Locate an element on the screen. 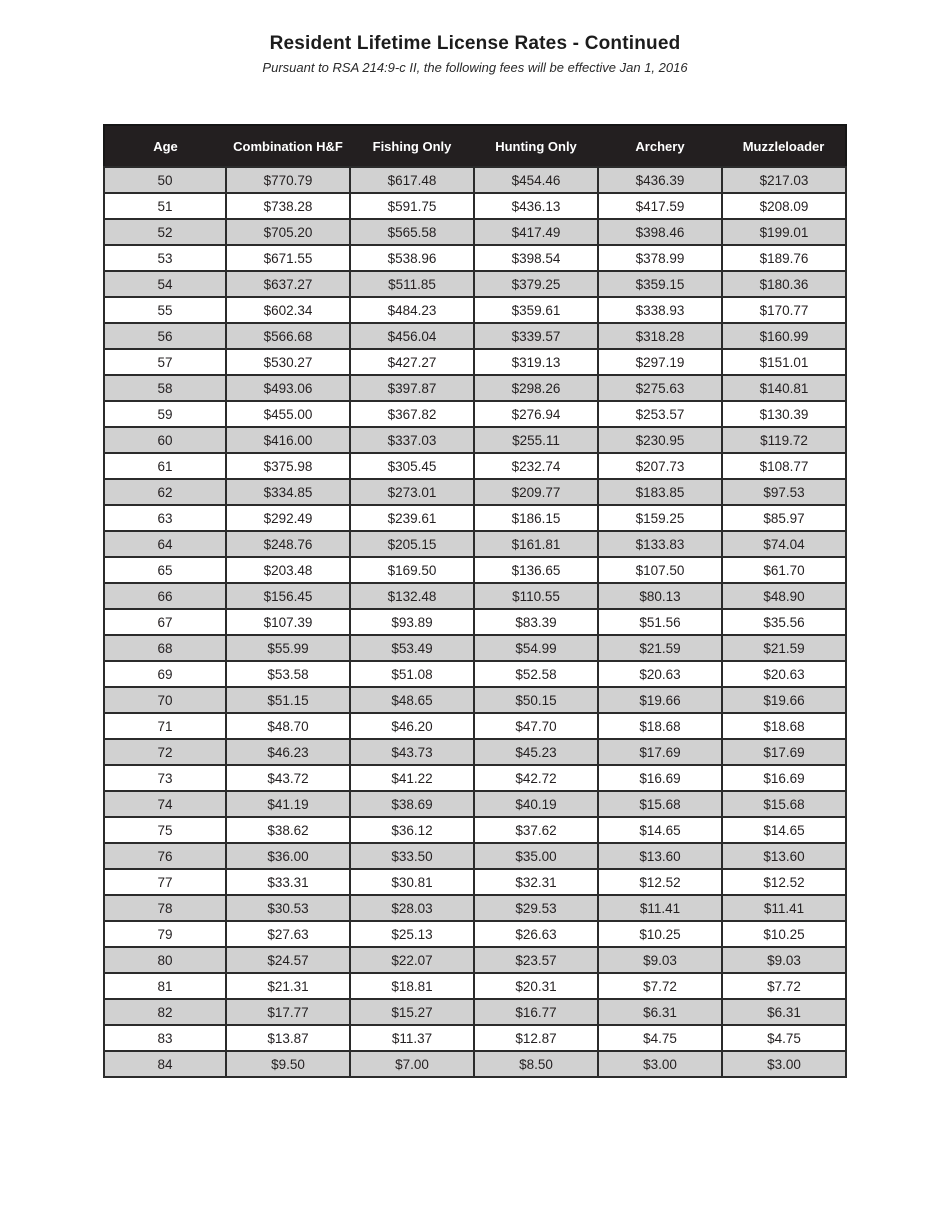  cell-rate: $671.55 is located at coordinates (288, 258).